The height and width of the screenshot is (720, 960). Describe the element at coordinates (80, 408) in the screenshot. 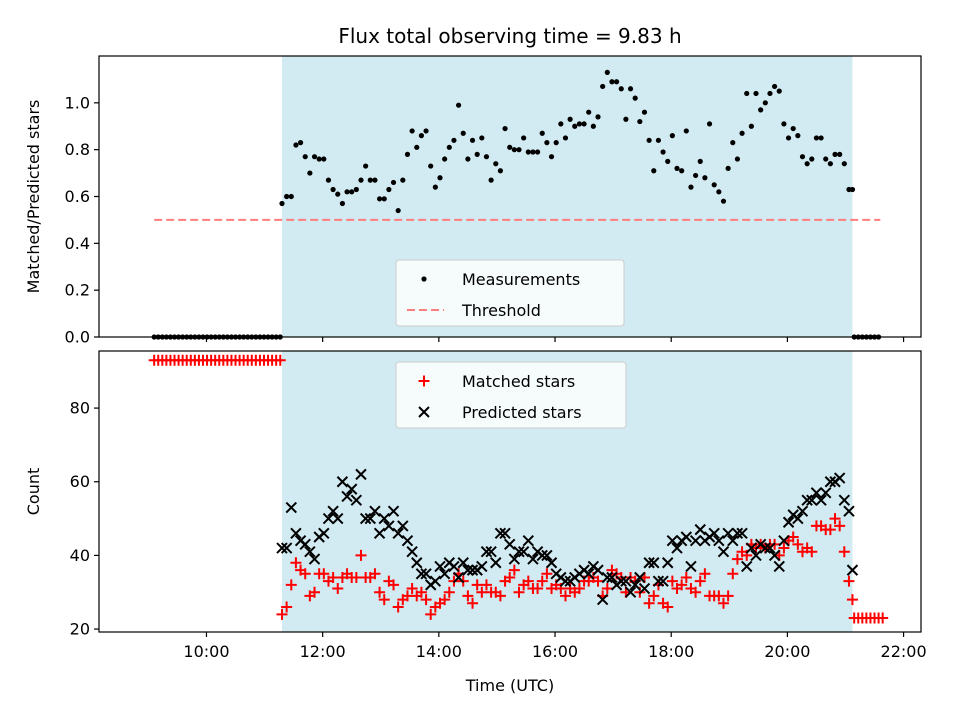

I see `y-tick-label: 80` at that location.